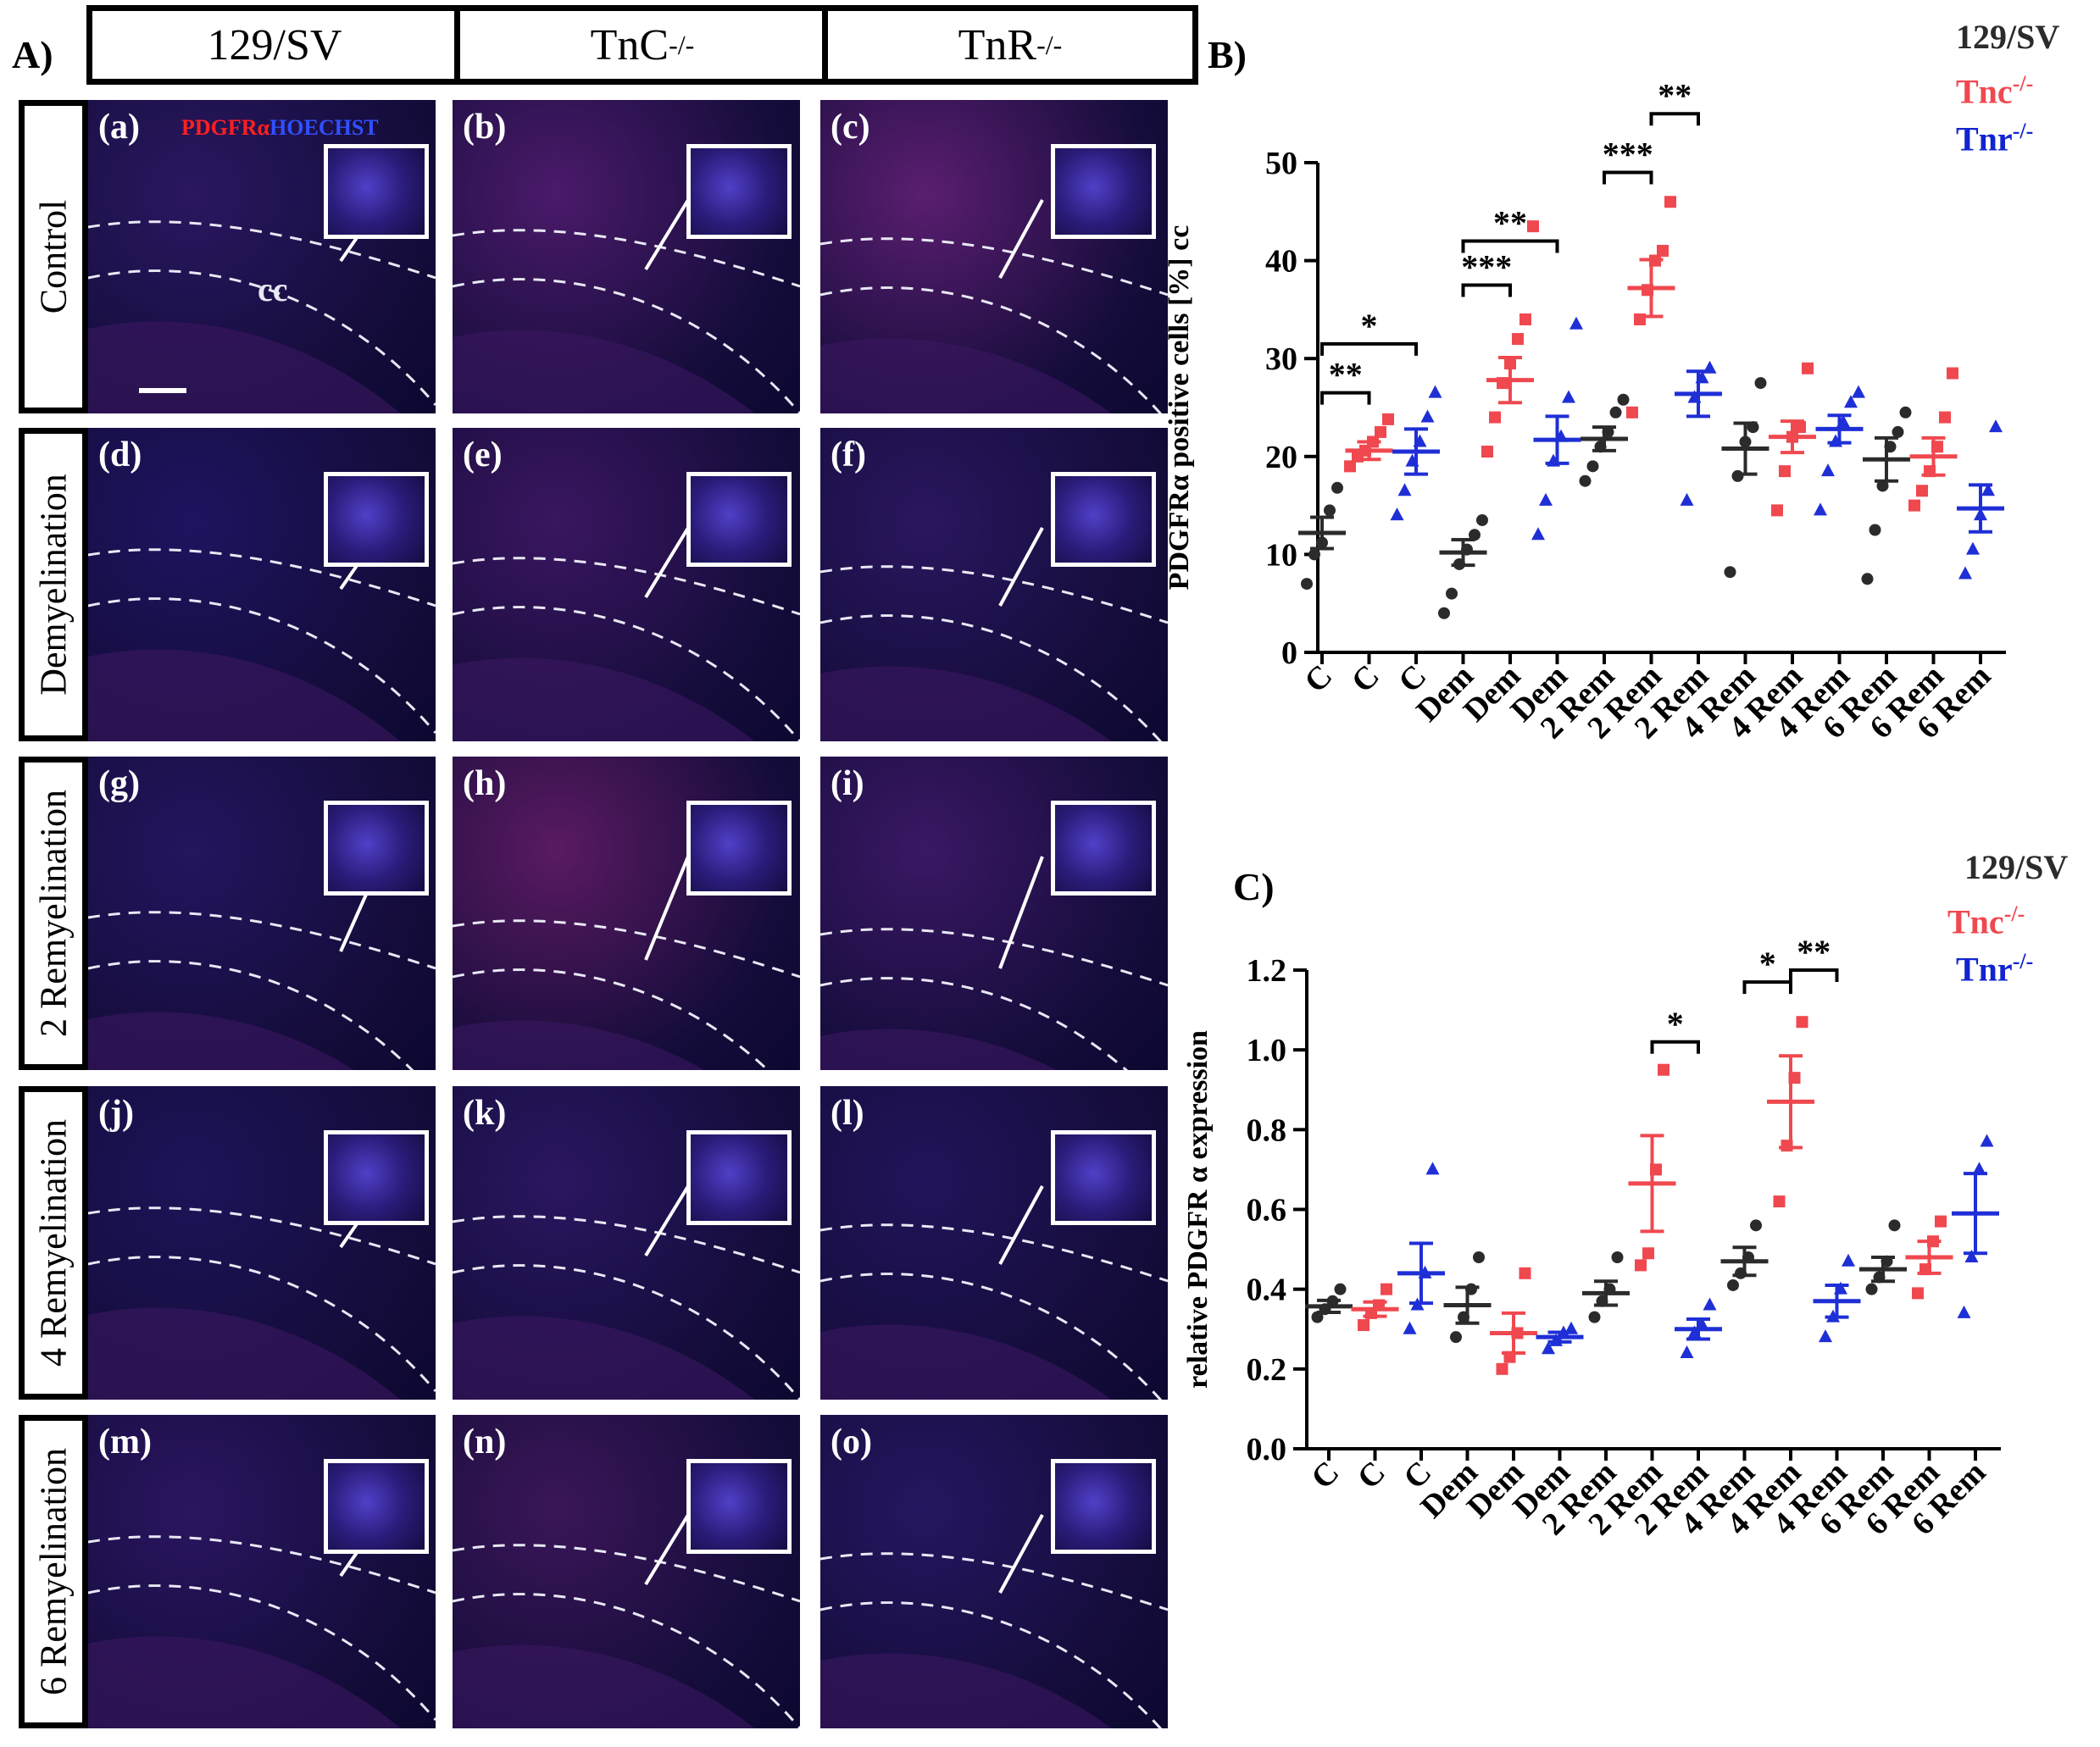  What do you see at coordinates (485, 1442) in the screenshot?
I see `micrograph-label: (n)` at bounding box center [485, 1442].